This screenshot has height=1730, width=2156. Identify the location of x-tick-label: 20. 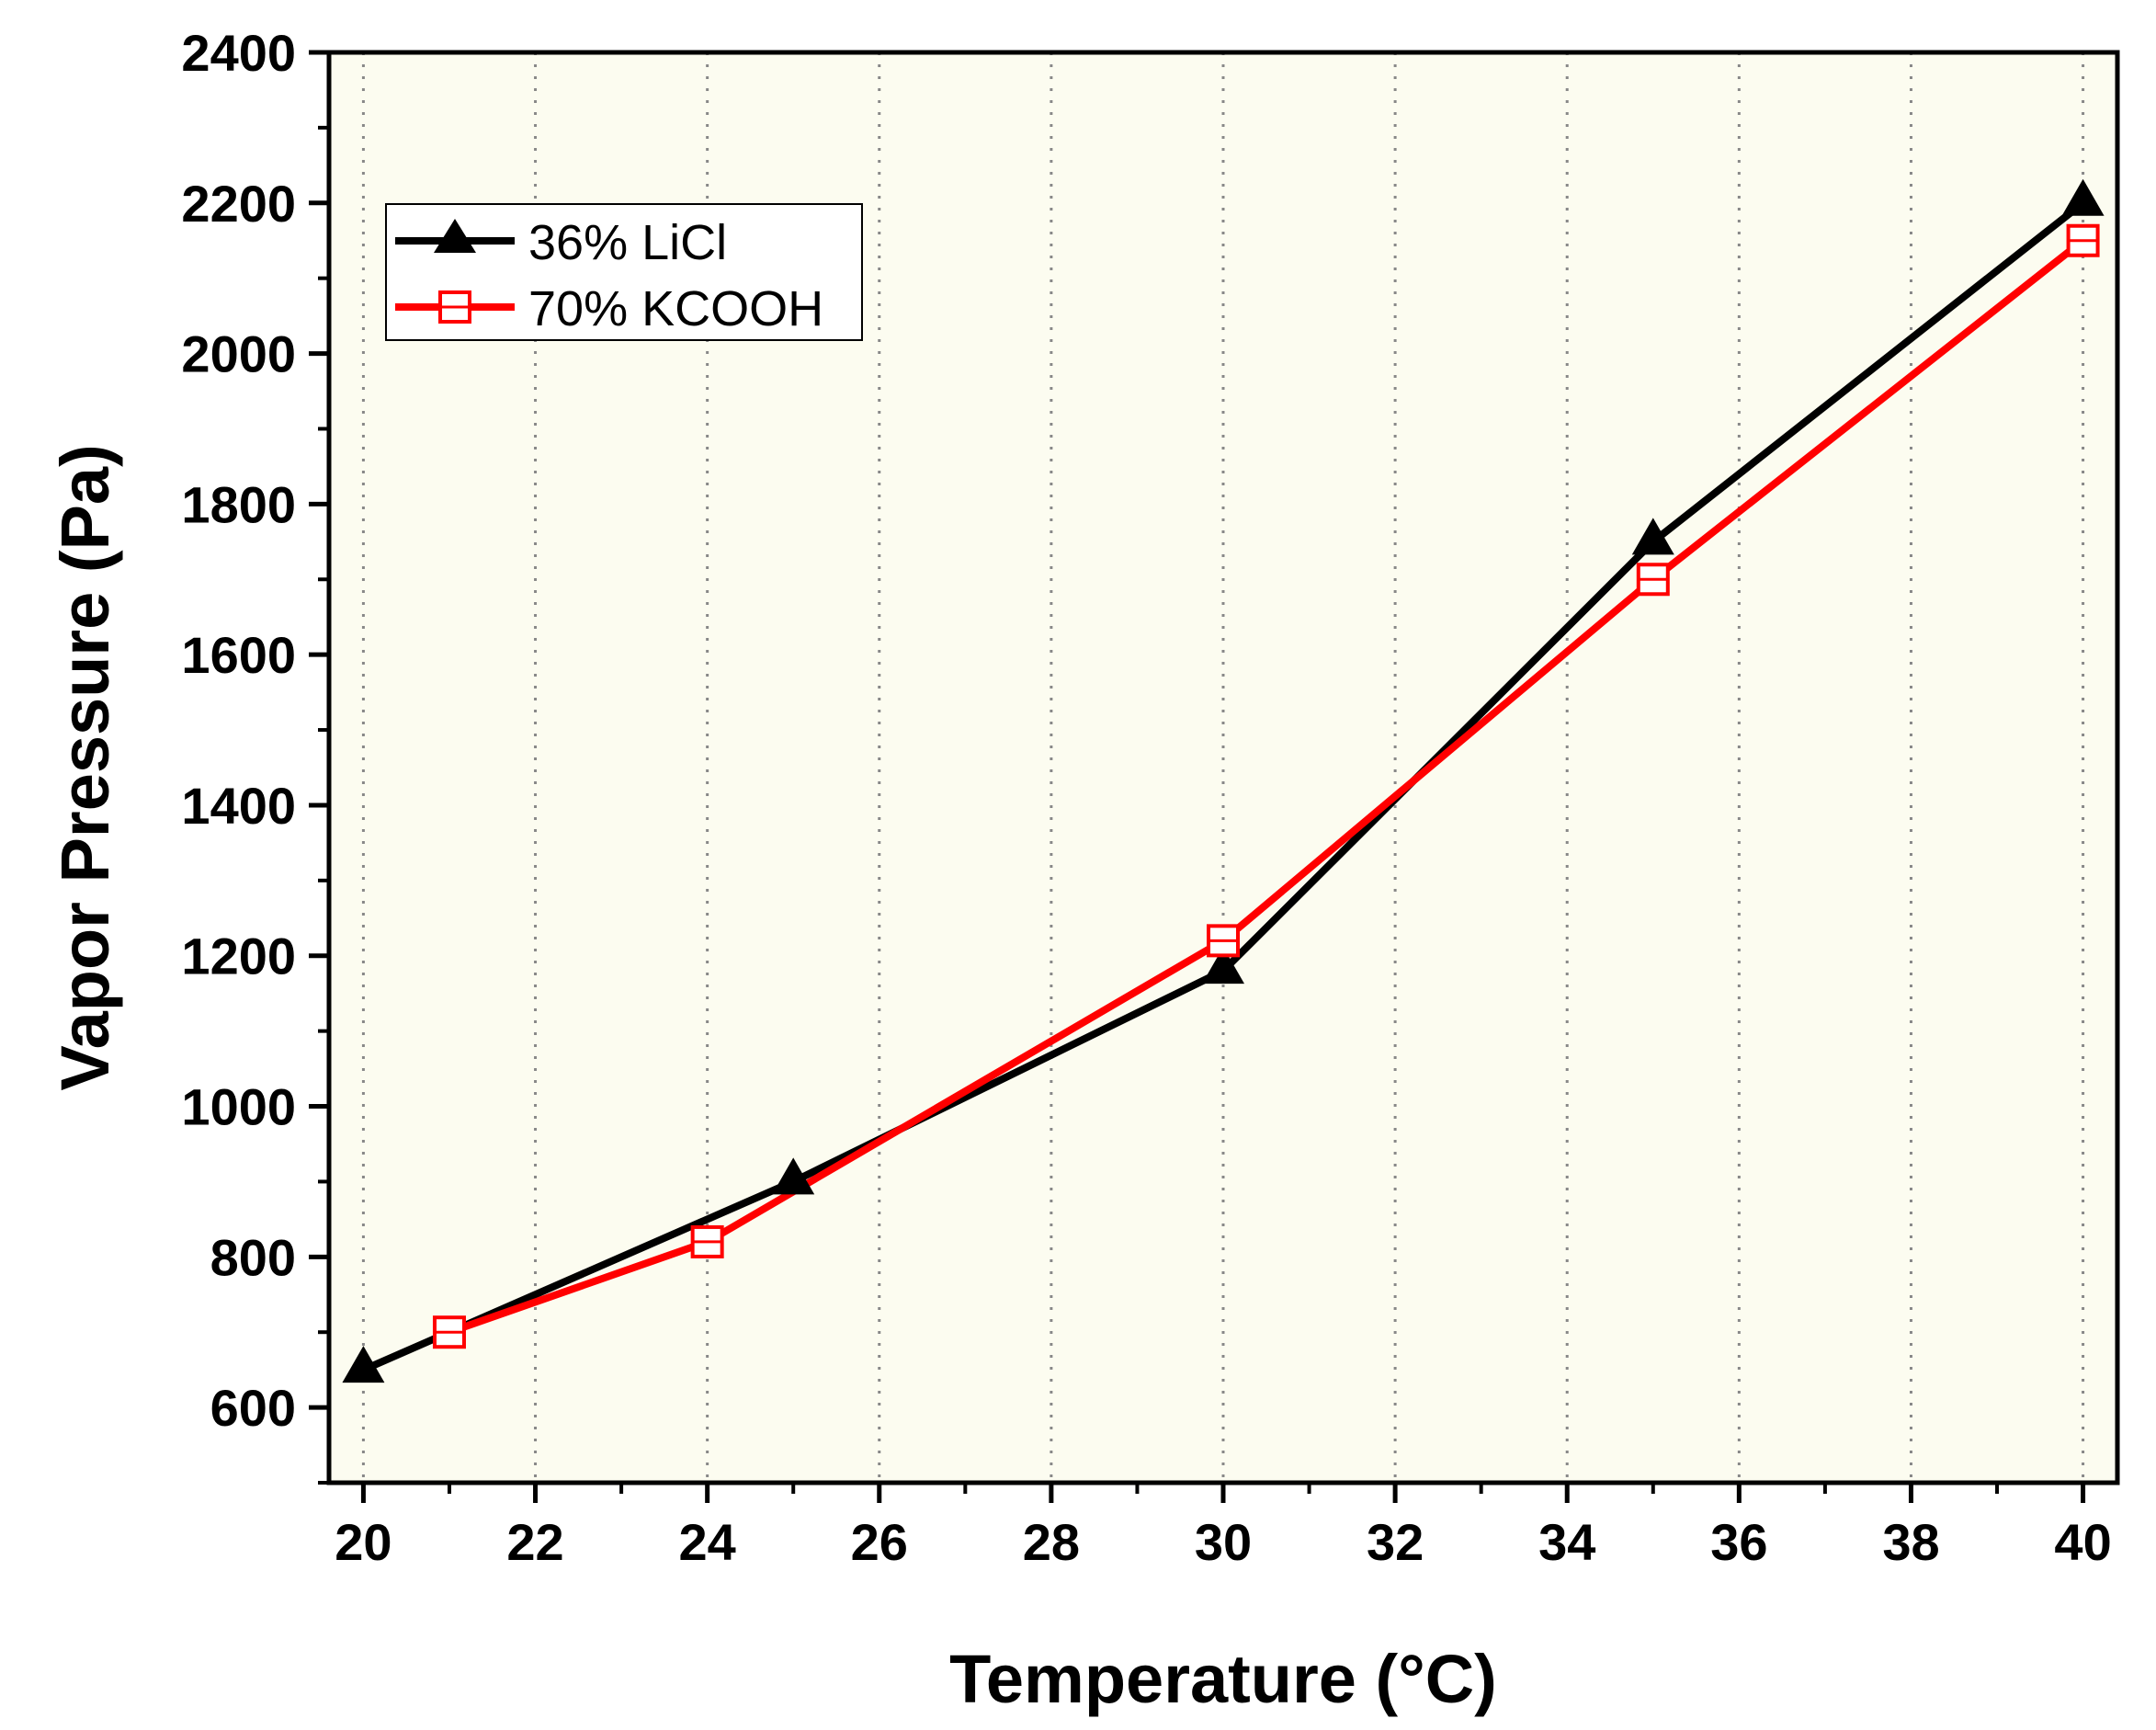
(363, 1542).